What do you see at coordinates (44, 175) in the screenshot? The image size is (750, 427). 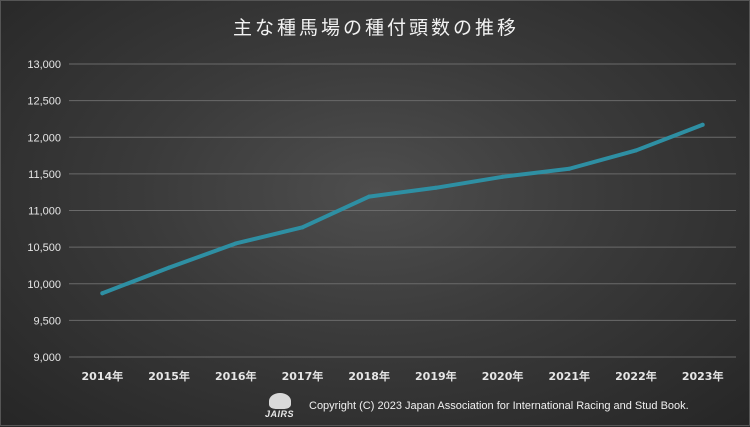 I see `y-tick-label: 11,500` at bounding box center [44, 175].